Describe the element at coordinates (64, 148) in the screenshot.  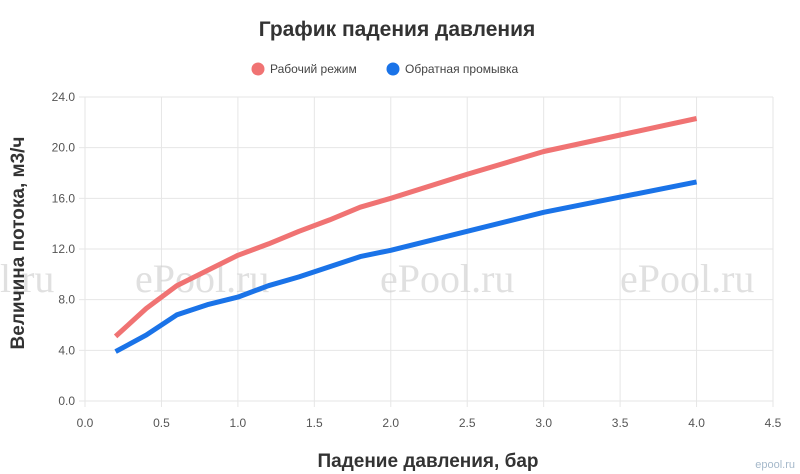
I see `y-tick-label: 20.0` at that location.